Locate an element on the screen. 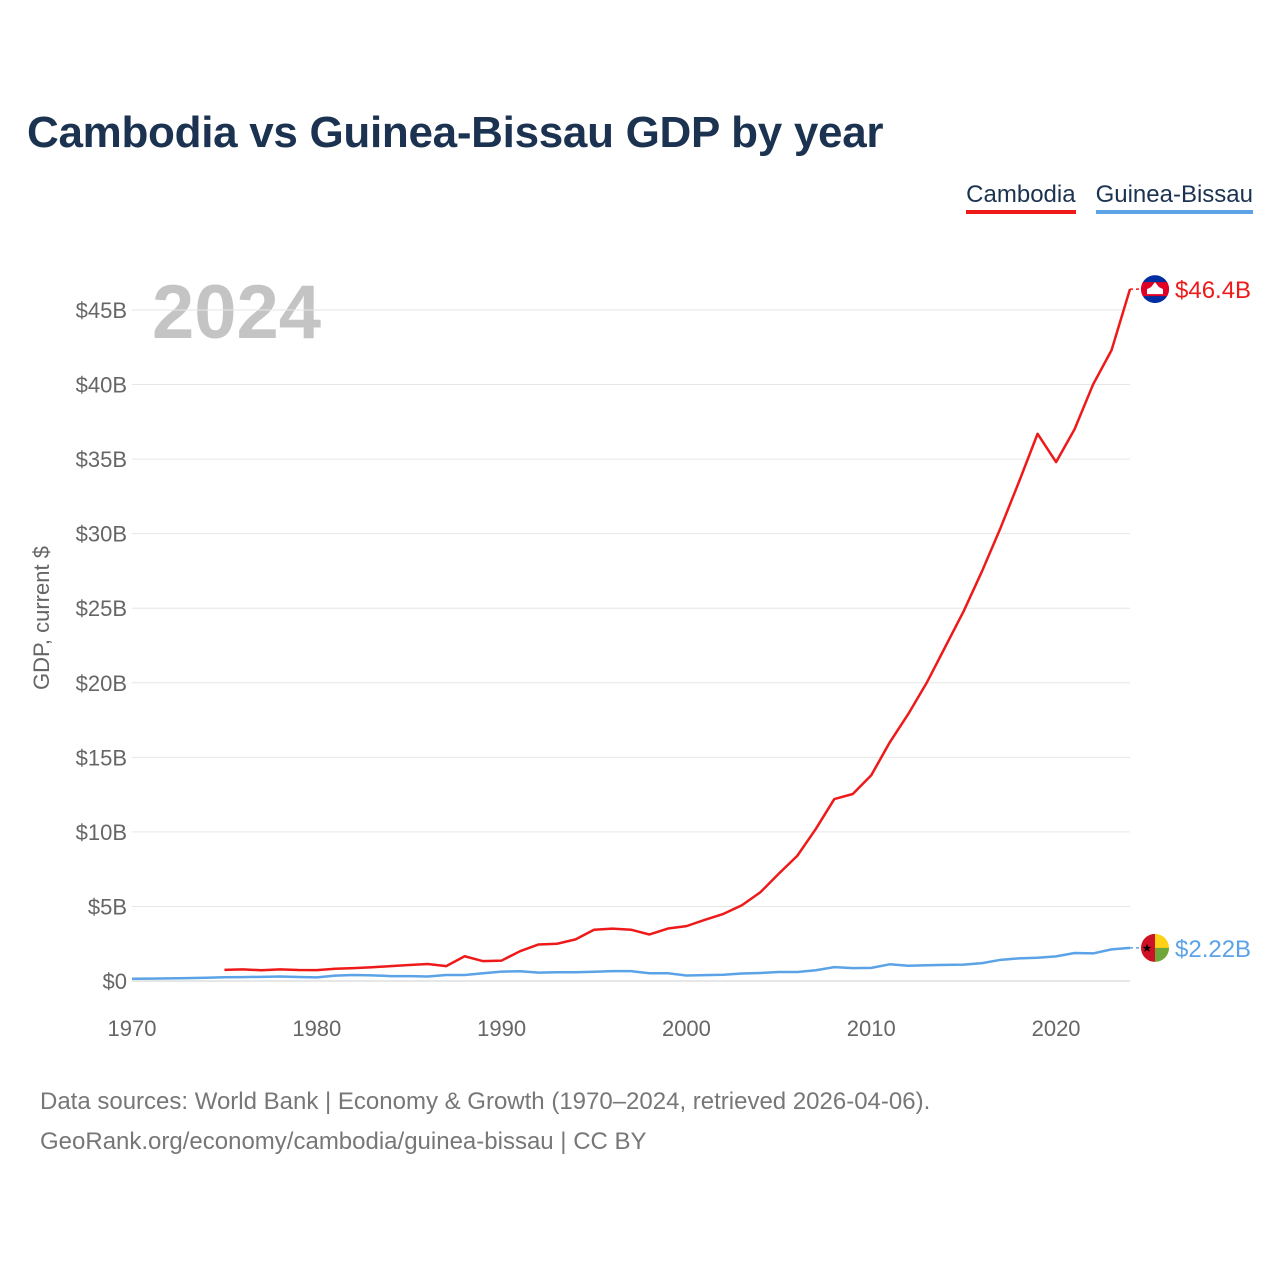 The width and height of the screenshot is (1280, 1280). x-tick-label: 2000 is located at coordinates (686, 1028).